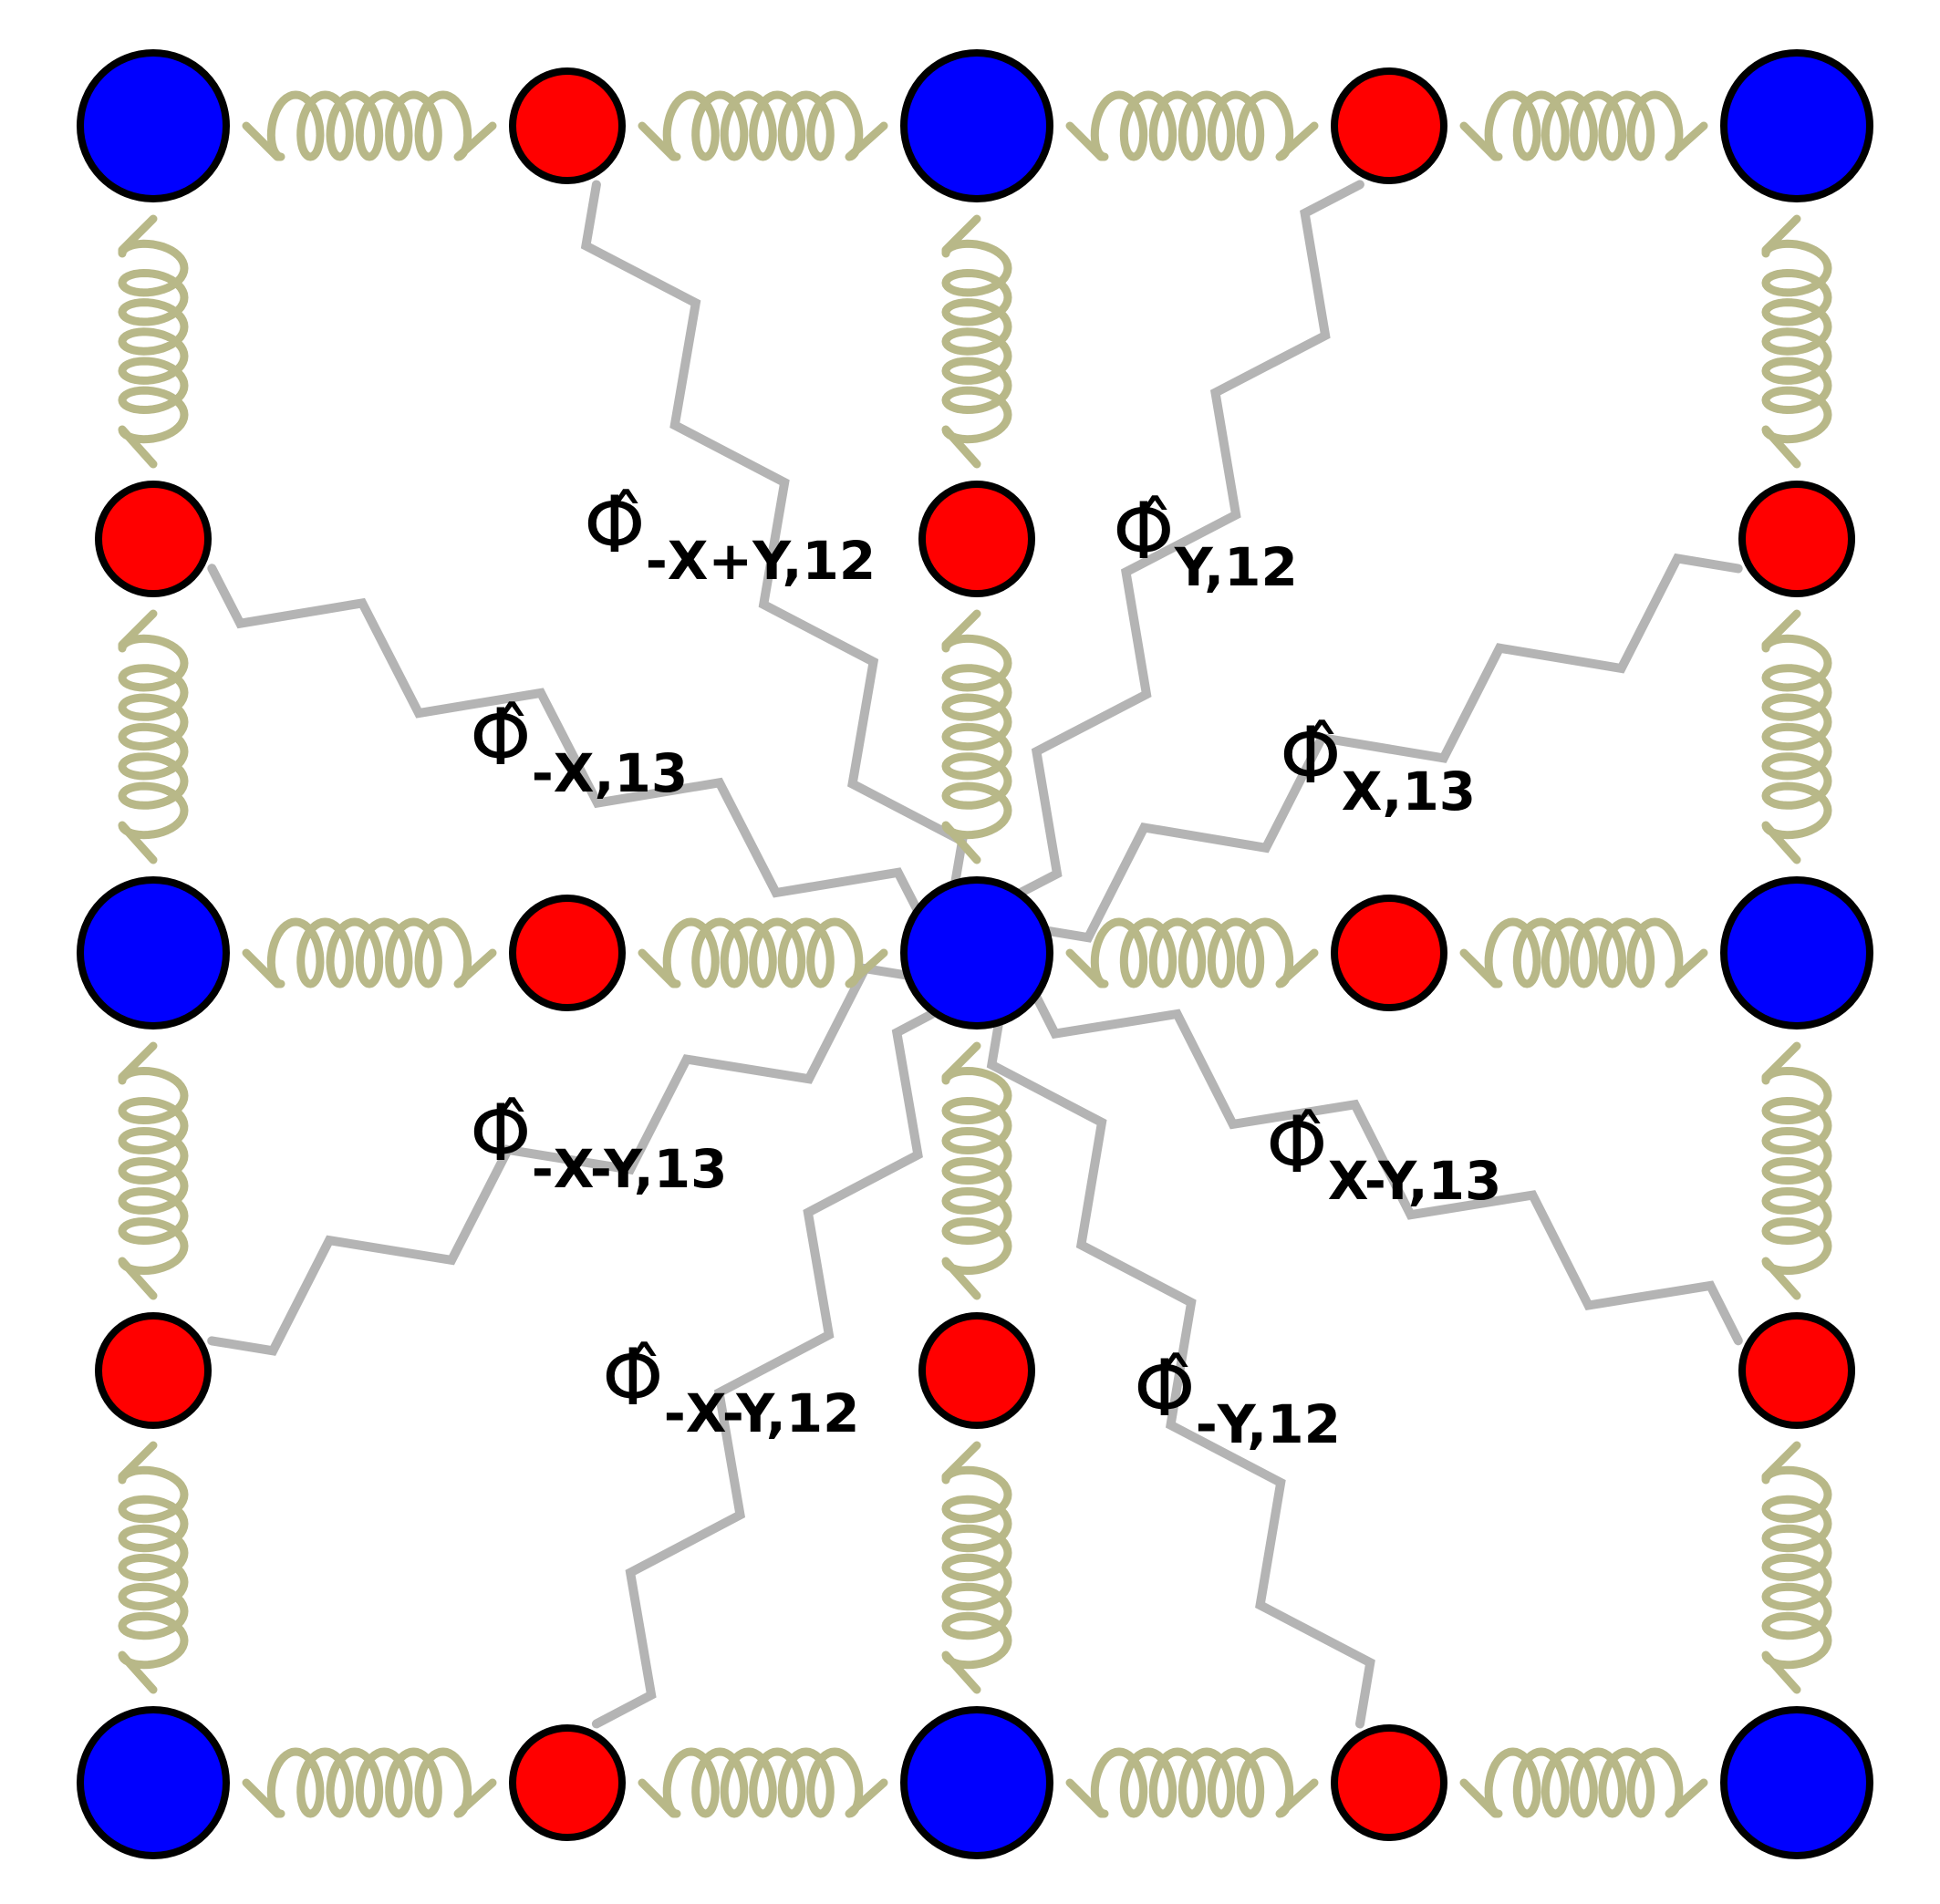 The width and height of the screenshot is (1940, 1904). What do you see at coordinates (1205, 542) in the screenshot?
I see `phi-label-y-12: Φ̂Y,12` at bounding box center [1205, 542].